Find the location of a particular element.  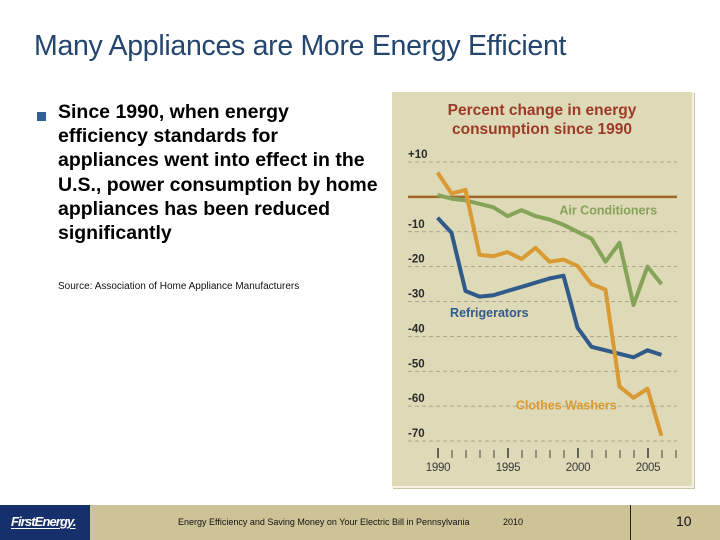

page-number: 10 is located at coordinates (684, 521).